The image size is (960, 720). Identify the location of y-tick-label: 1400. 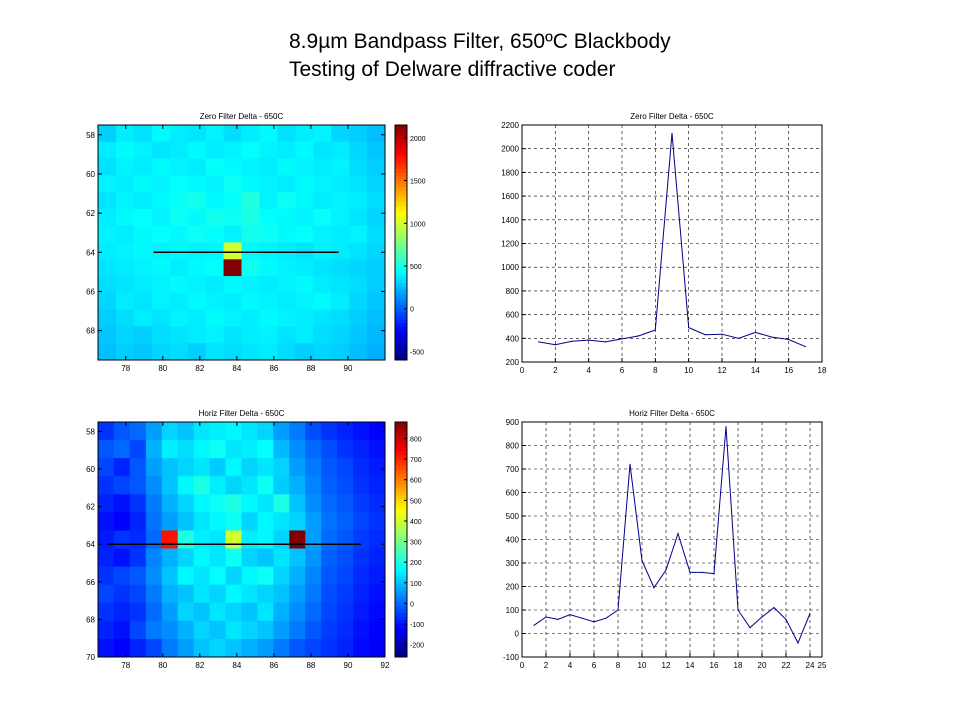
(510, 220).